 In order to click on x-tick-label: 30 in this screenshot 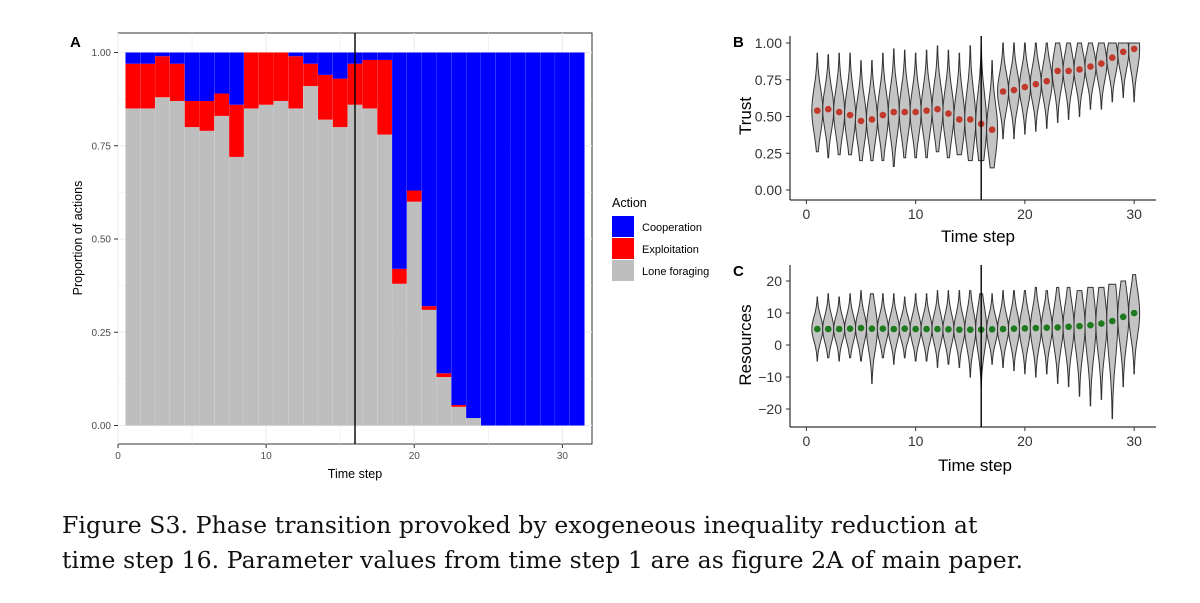, I will do `click(1134, 214)`.